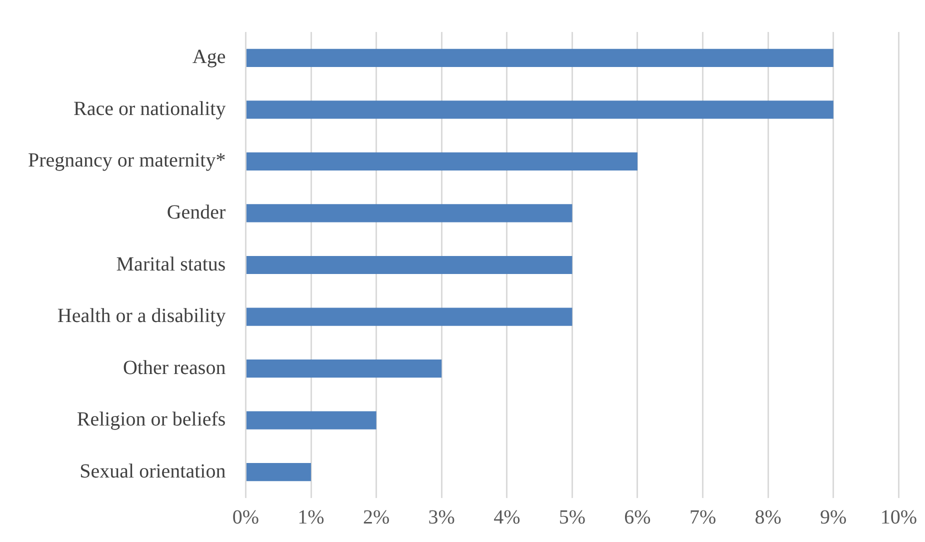  What do you see at coordinates (151, 419) in the screenshot?
I see `y-tick-label: Religion or beliefs` at bounding box center [151, 419].